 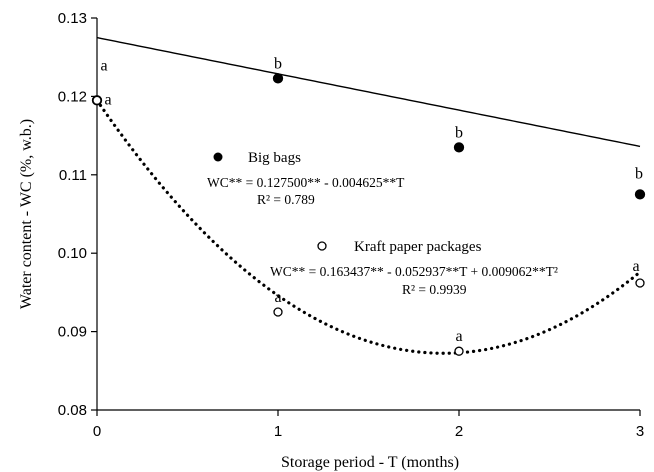 What do you see at coordinates (97, 431) in the screenshot?
I see `x-tick-label: 0` at bounding box center [97, 431].